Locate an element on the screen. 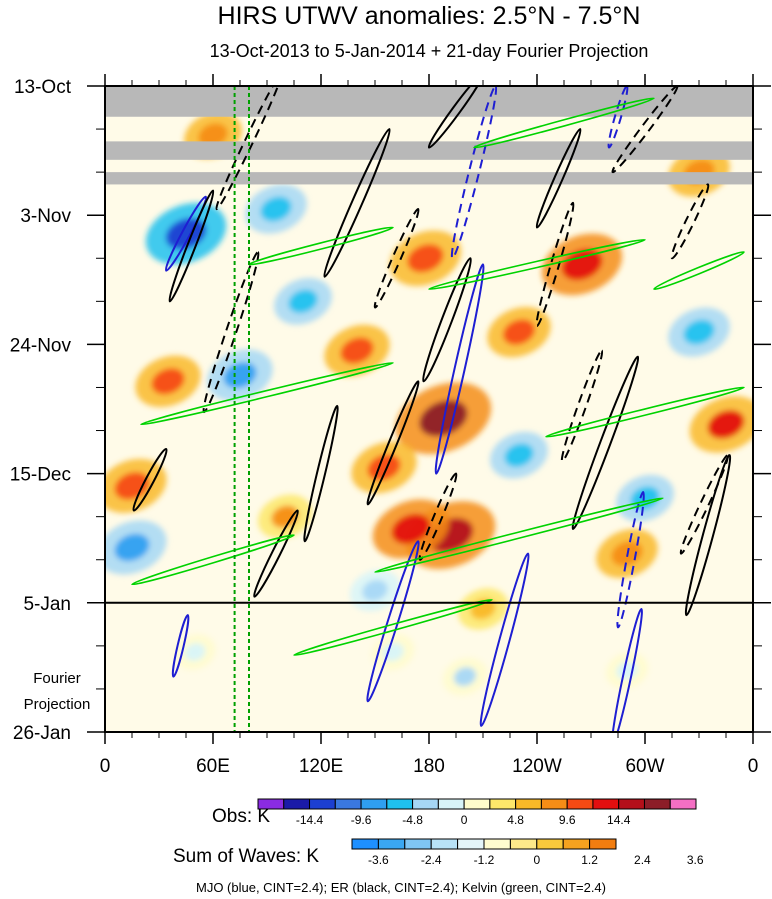 Image resolution: width=772 pixels, height=899 pixels. obs-colorbar-tick-label-2: -4.8 is located at coordinates (412, 820).